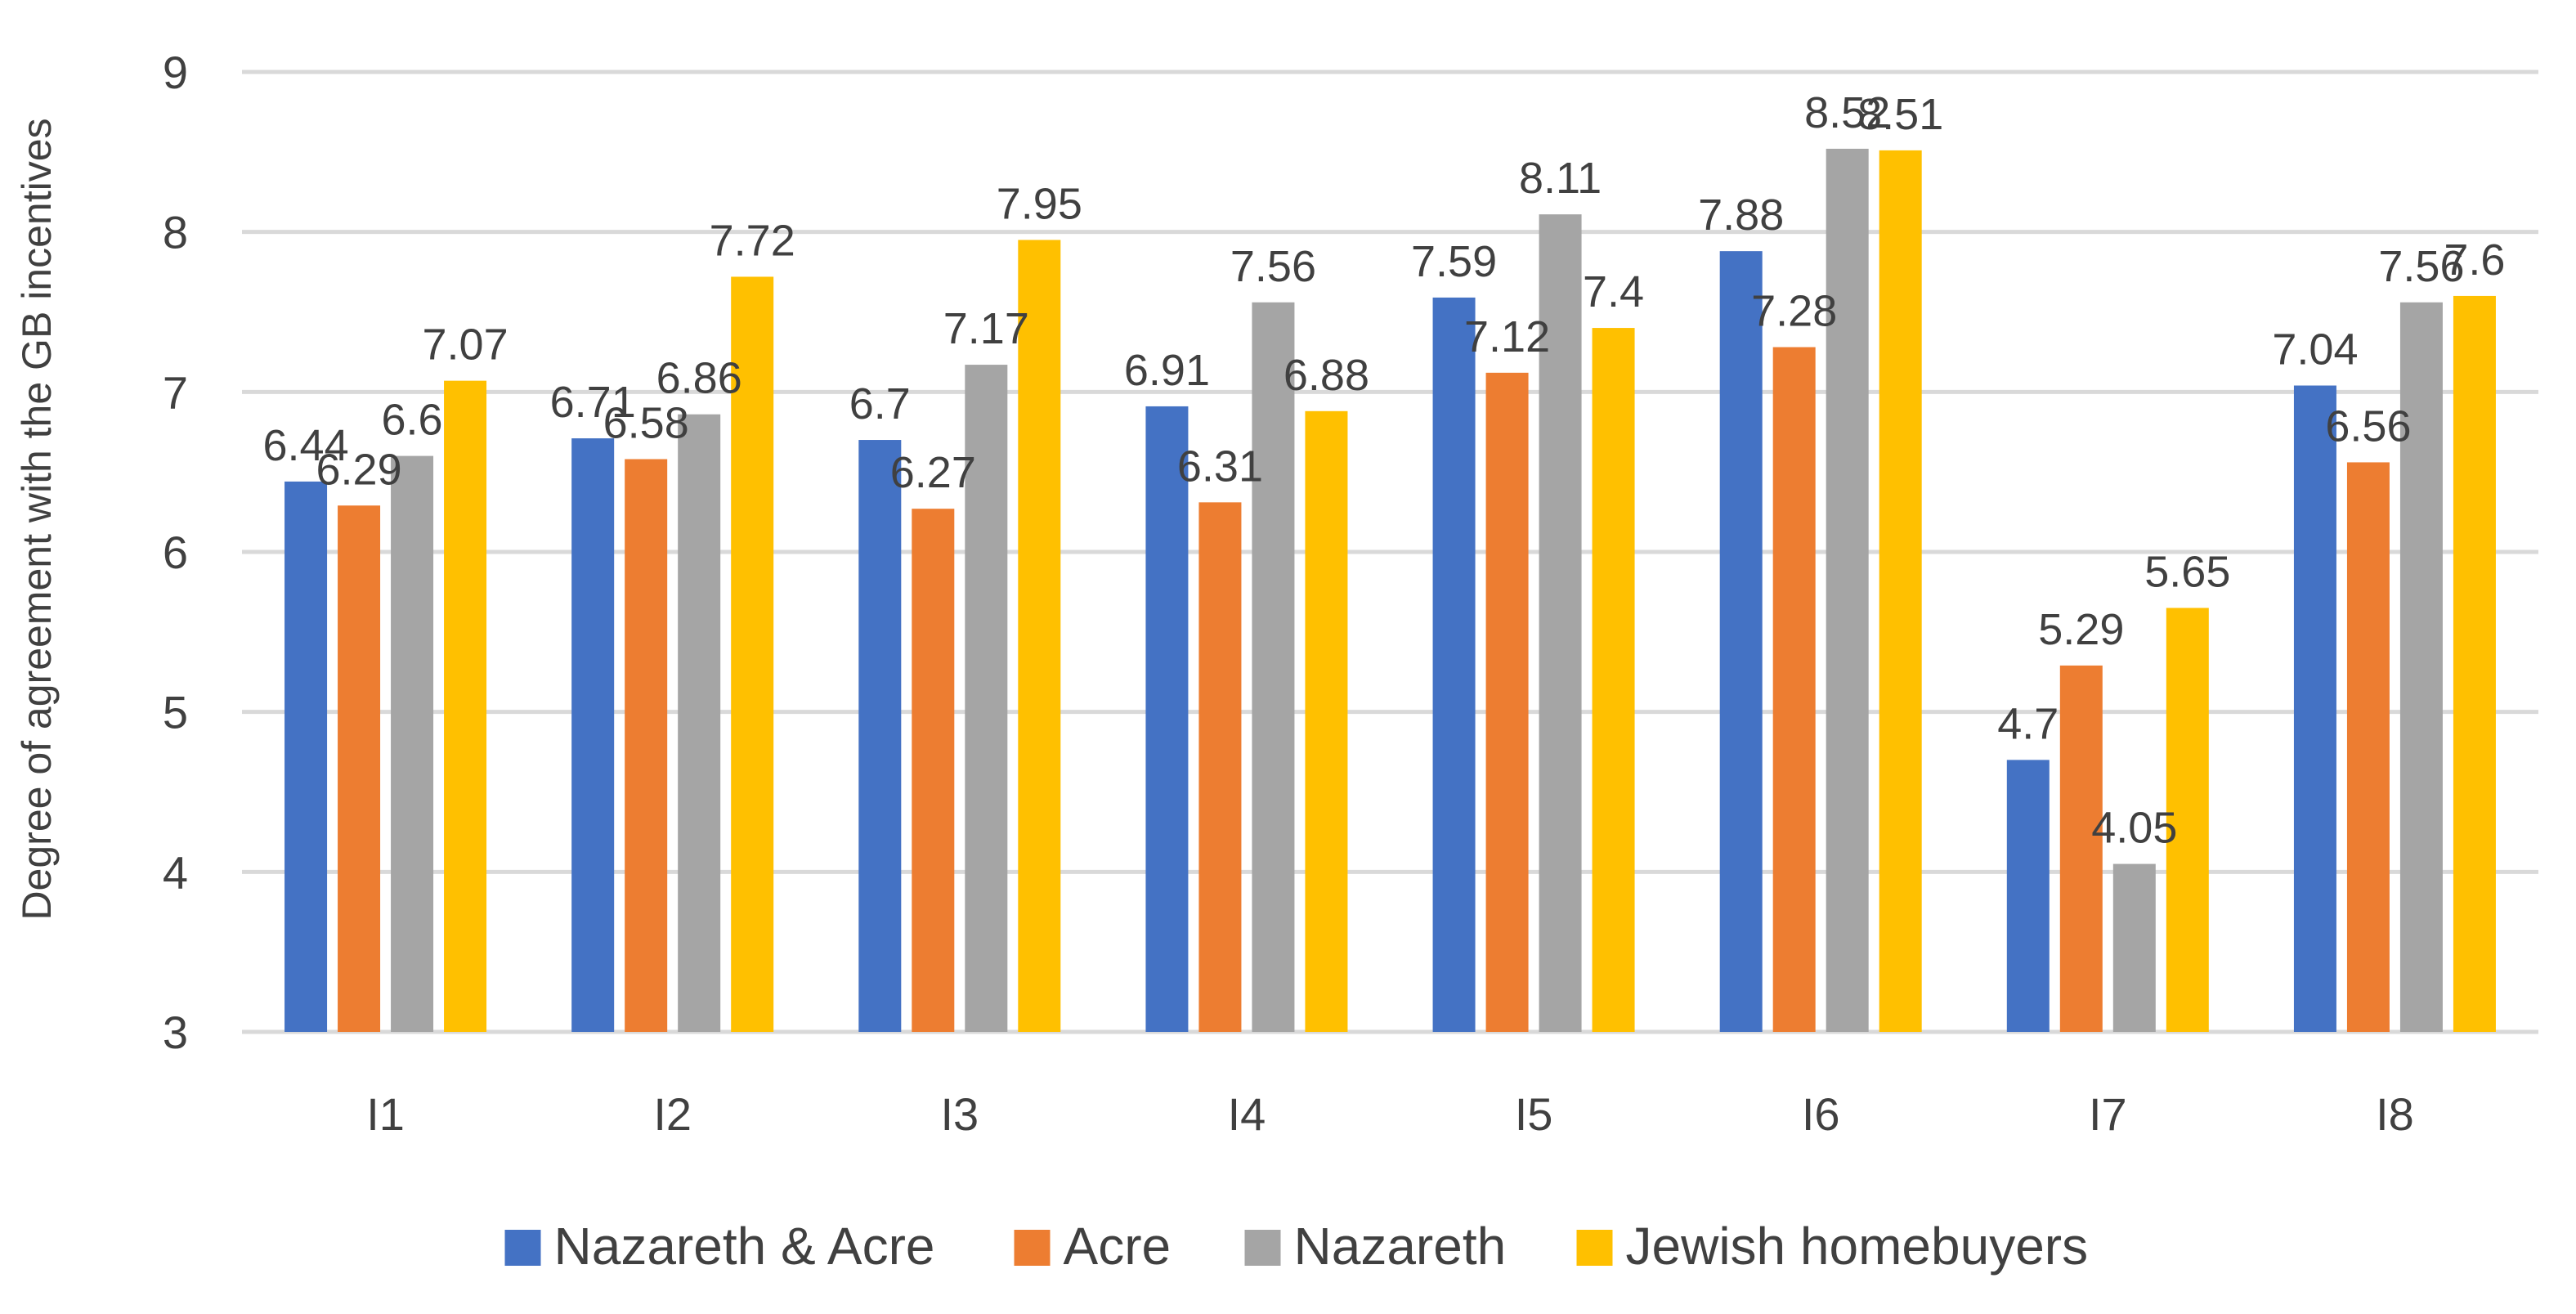 The height and width of the screenshot is (1314, 2576). Describe the element at coordinates (1507, 336) in the screenshot. I see `data-label: 7.12` at that location.